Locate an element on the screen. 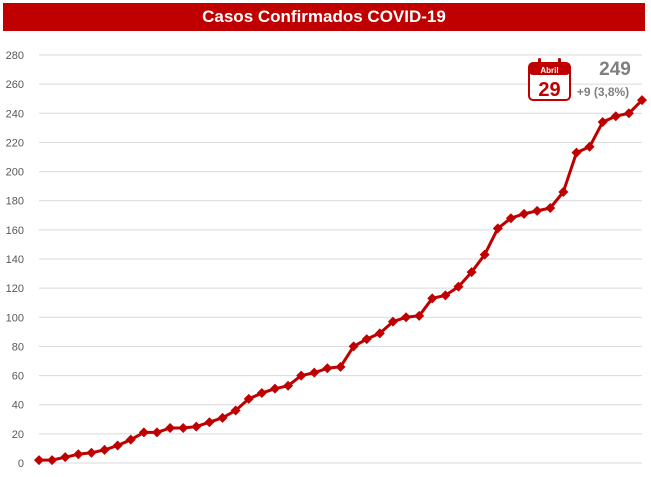 This screenshot has height=477, width=651. title-bar: Casos Confirmados COVID-19 is located at coordinates (324, 17).